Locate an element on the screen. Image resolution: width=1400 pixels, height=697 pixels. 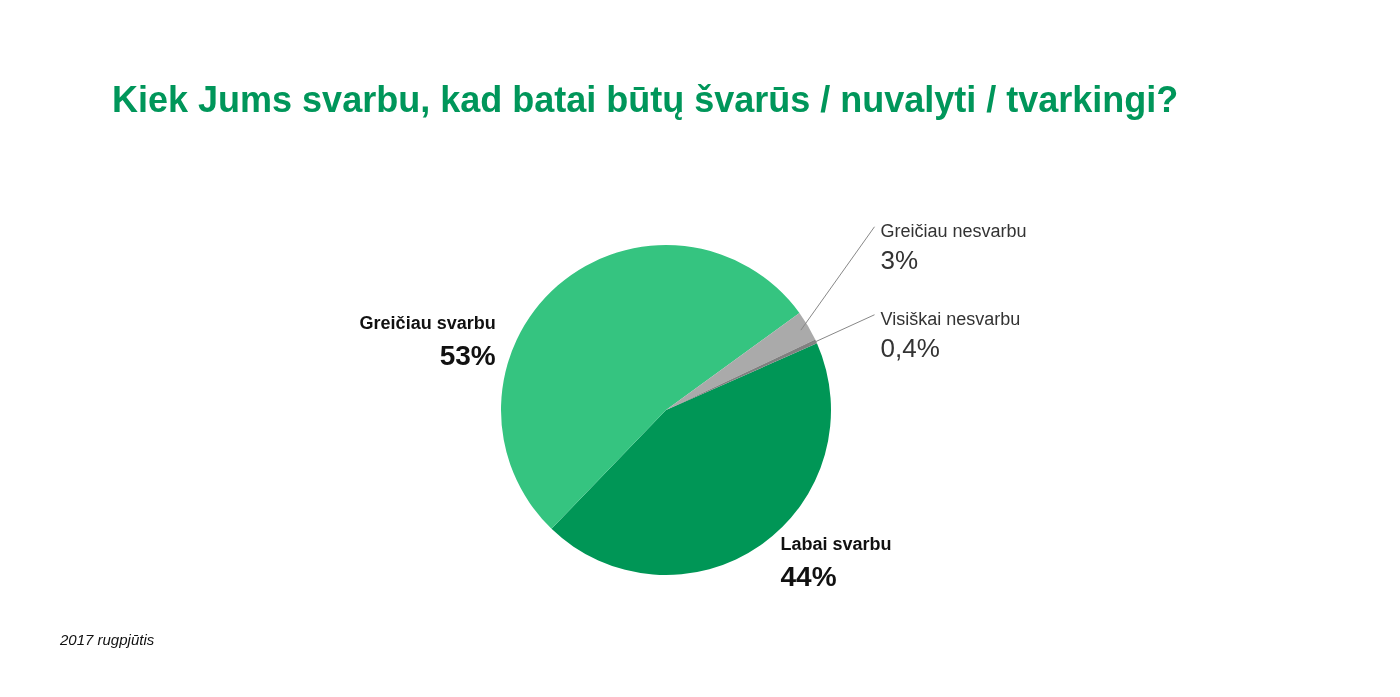
data-label: 44% is located at coordinates (808, 576).